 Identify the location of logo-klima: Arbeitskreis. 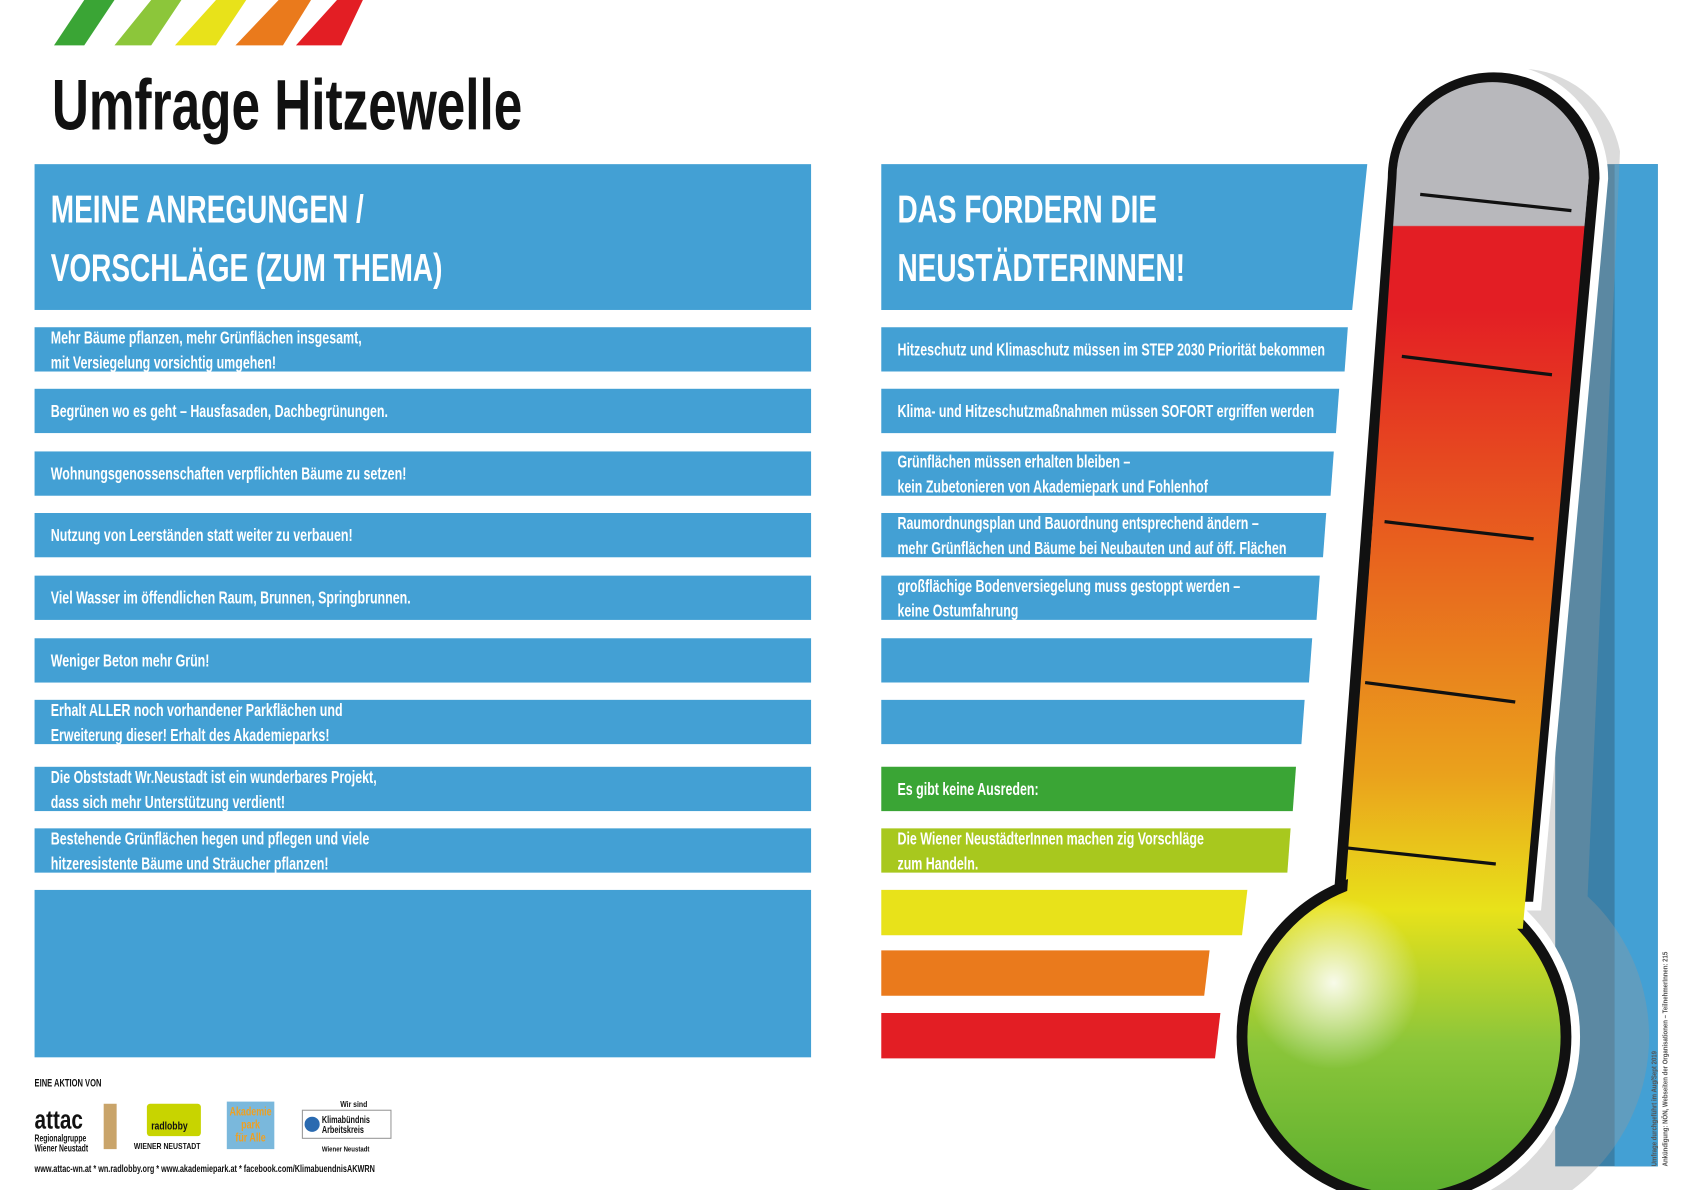
(343, 1129).